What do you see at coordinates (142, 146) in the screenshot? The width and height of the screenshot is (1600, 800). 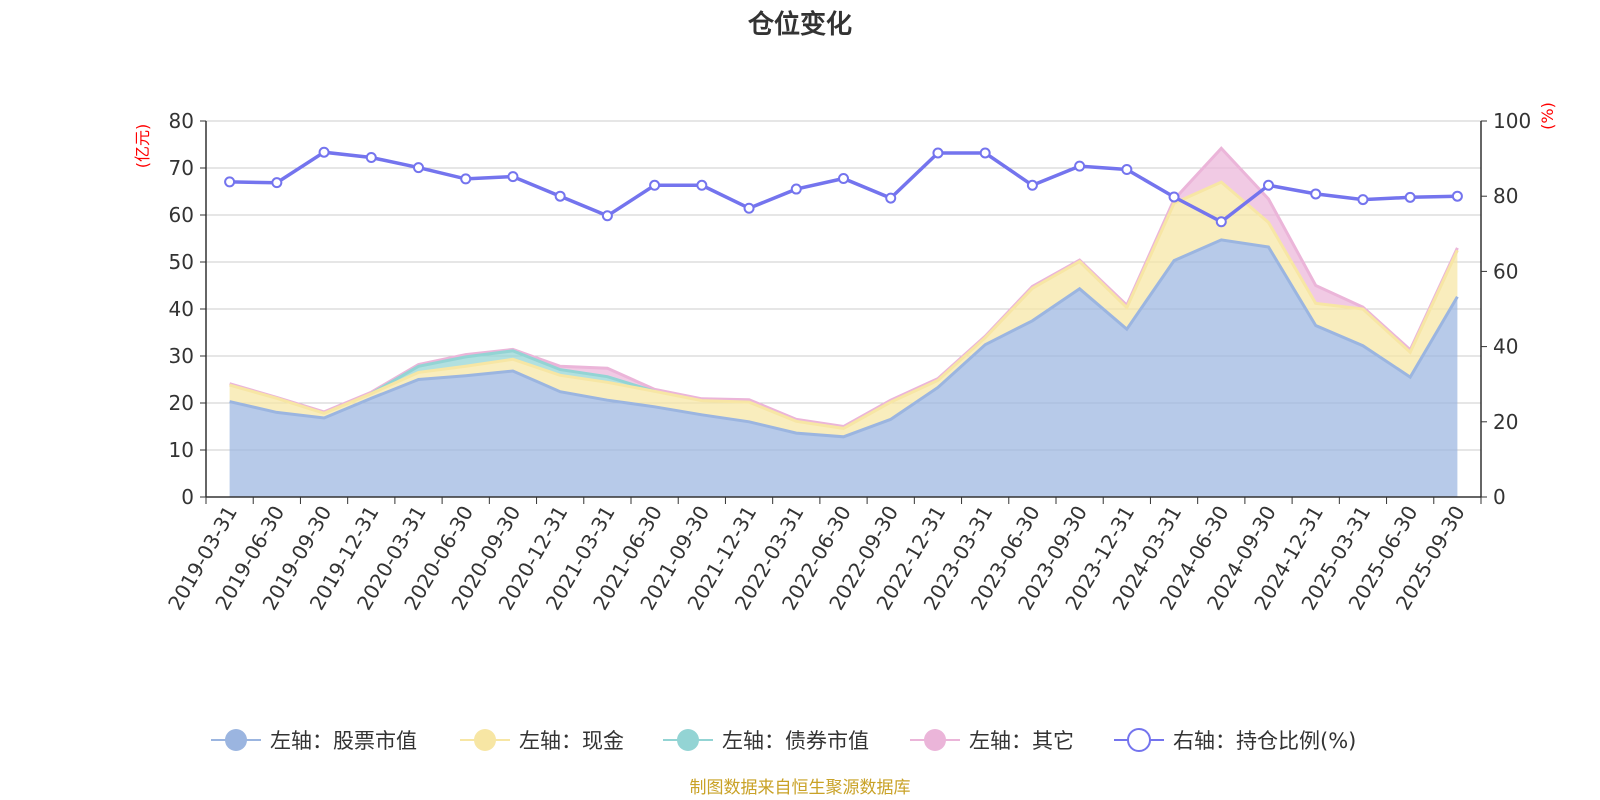 I see `left-axis-unit: (亿元)` at bounding box center [142, 146].